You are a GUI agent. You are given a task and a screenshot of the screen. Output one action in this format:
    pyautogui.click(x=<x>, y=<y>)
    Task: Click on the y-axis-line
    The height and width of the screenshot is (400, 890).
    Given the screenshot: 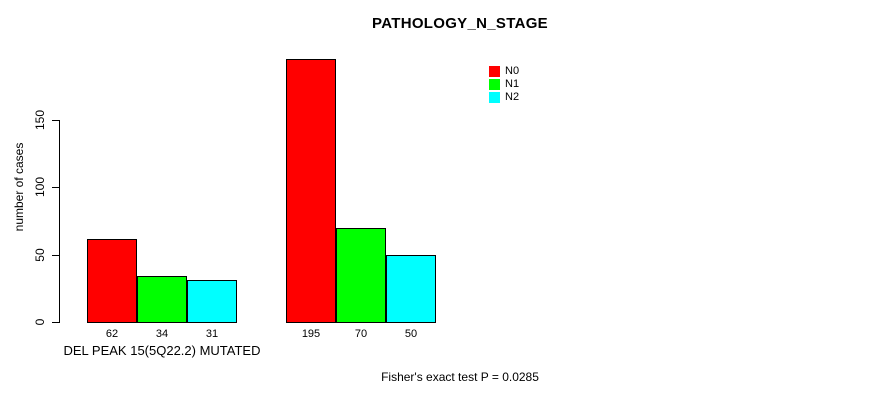 What is the action you would take?
    pyautogui.click(x=59, y=221)
    